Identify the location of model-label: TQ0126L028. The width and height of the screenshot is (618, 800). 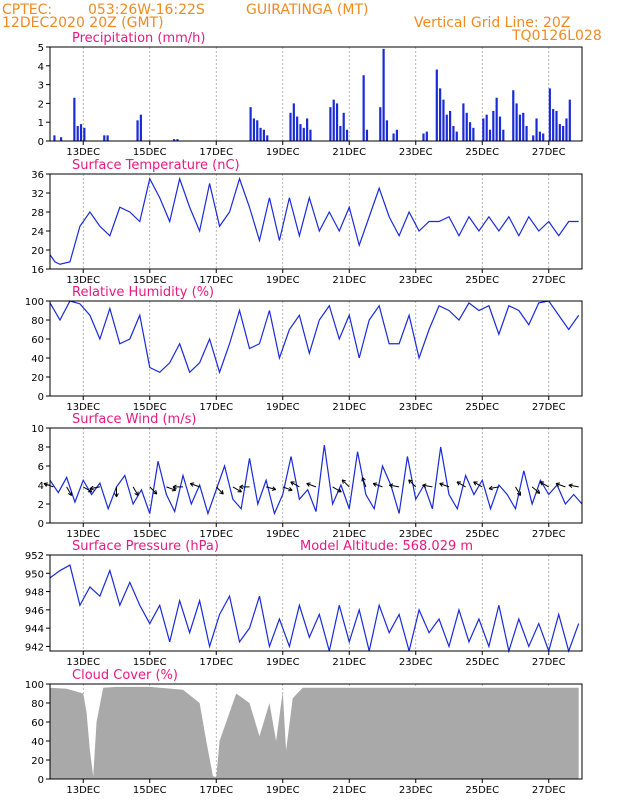
(556, 36).